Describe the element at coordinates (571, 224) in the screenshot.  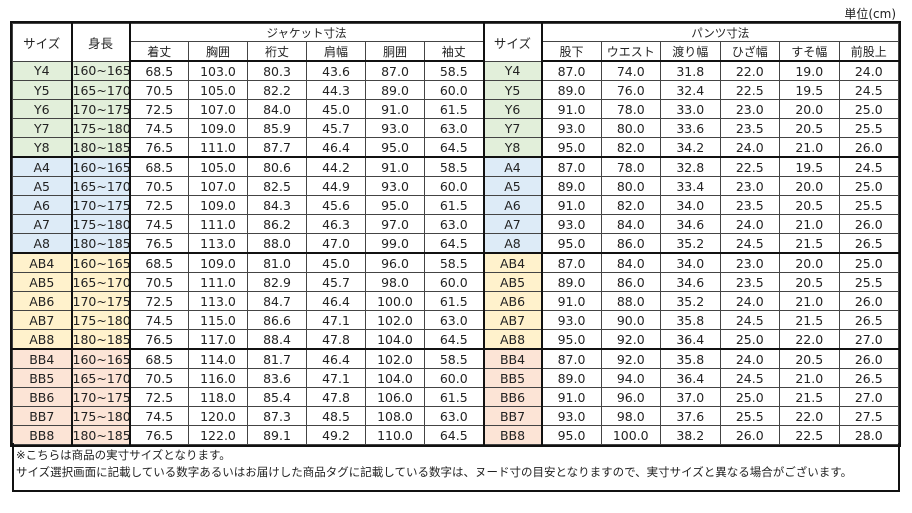
I see `pants-value-cell: 93.0` at that location.